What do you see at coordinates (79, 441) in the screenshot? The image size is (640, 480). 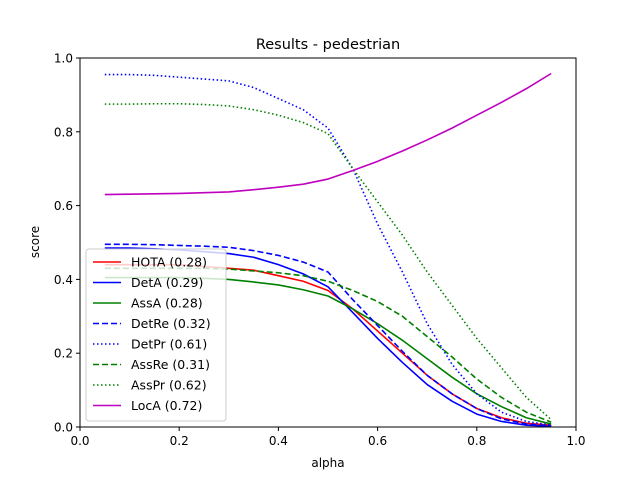 I see `x-tick-label: 0.0` at bounding box center [79, 441].